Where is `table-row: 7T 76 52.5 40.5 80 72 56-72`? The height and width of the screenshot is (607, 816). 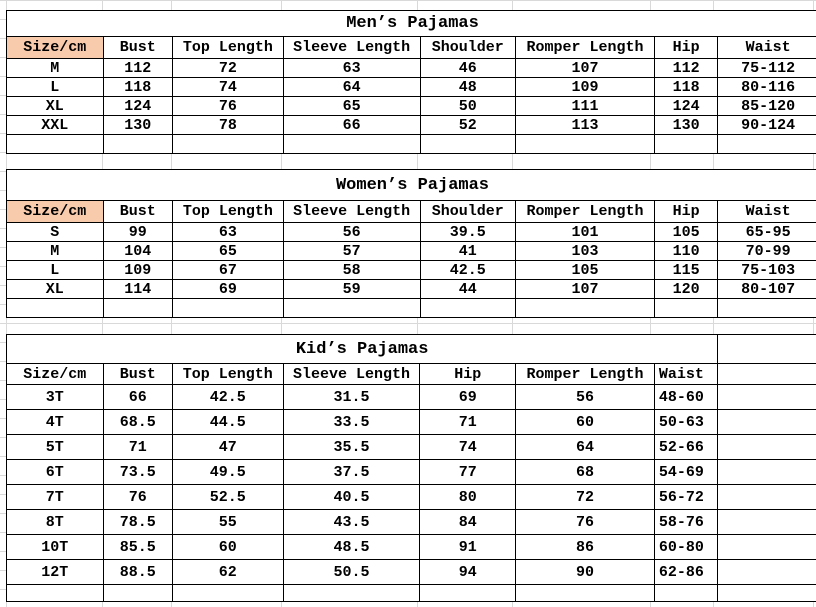
table-row: 7T 76 52.5 40.5 80 72 56-72 is located at coordinates (411, 497).